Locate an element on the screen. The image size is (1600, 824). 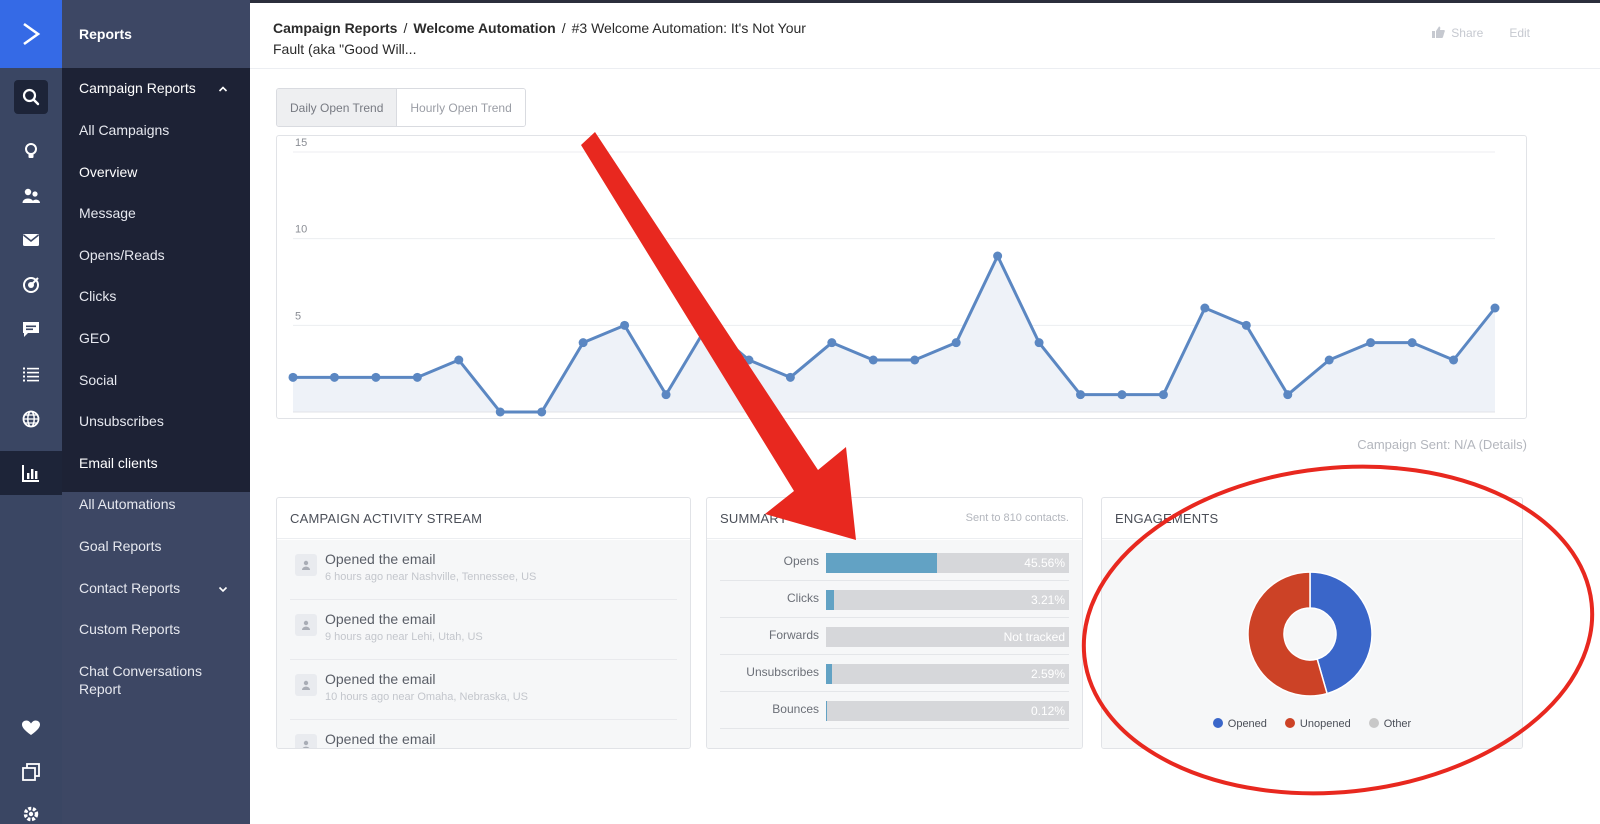
forwards-value: Not tracked is located at coordinates (1034, 637).